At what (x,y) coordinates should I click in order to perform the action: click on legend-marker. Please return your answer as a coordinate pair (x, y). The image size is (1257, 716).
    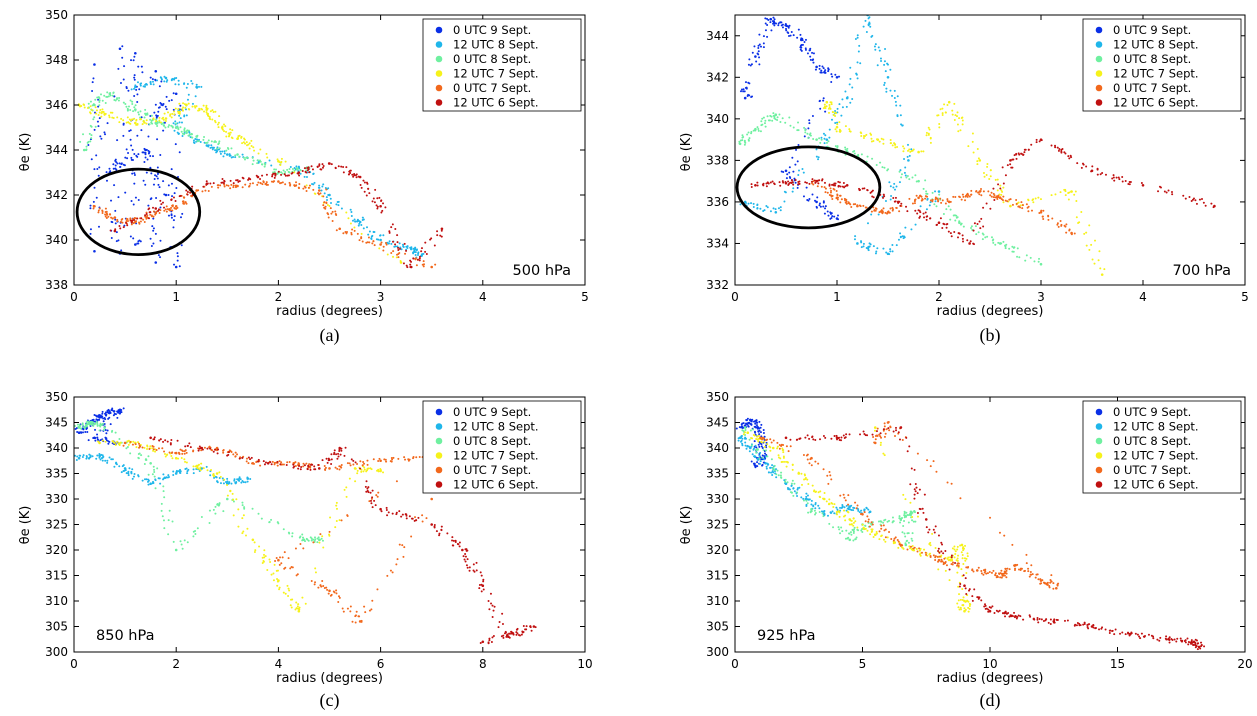
    Looking at the image, I should click on (439, 73).